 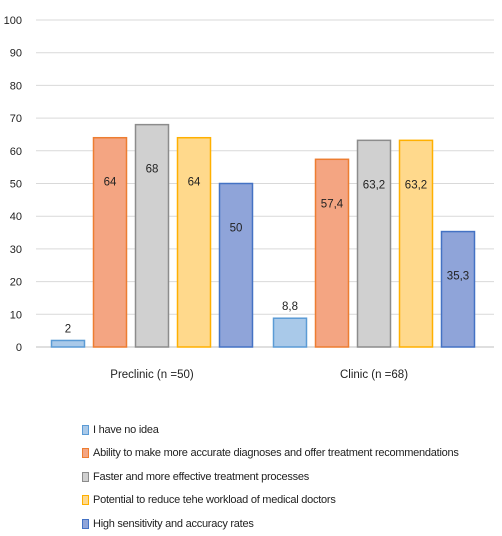 What do you see at coordinates (16, 54) in the screenshot?
I see `y-tick-label: 90` at bounding box center [16, 54].